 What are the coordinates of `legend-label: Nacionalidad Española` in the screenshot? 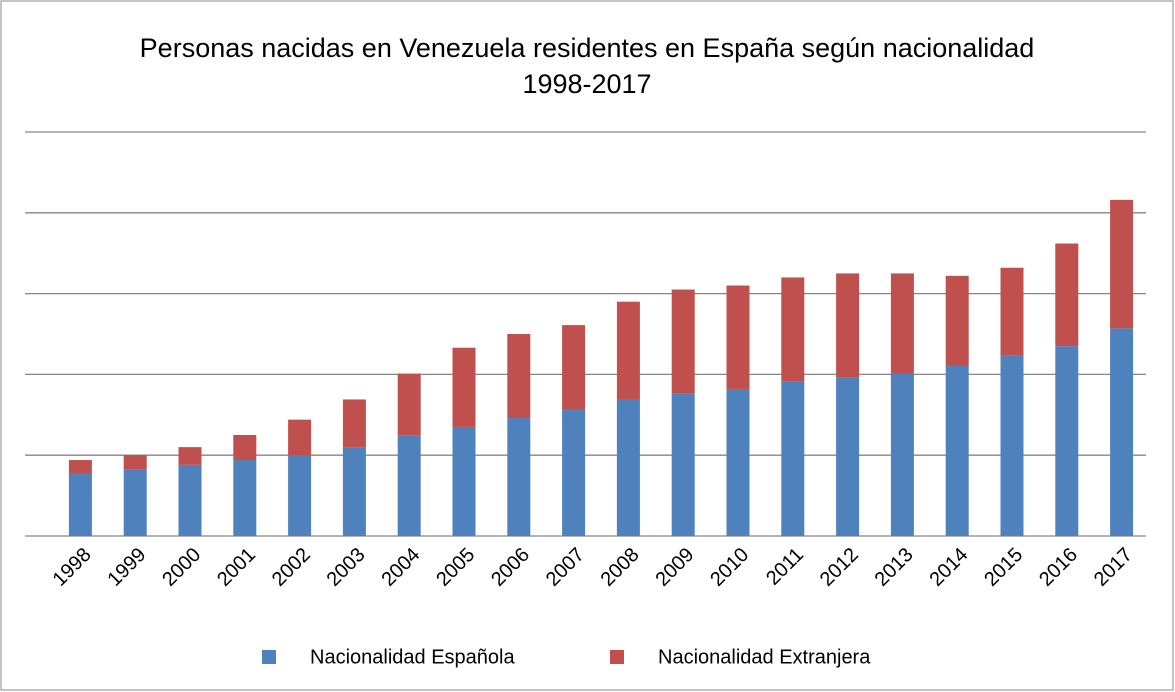 It's located at (412, 657).